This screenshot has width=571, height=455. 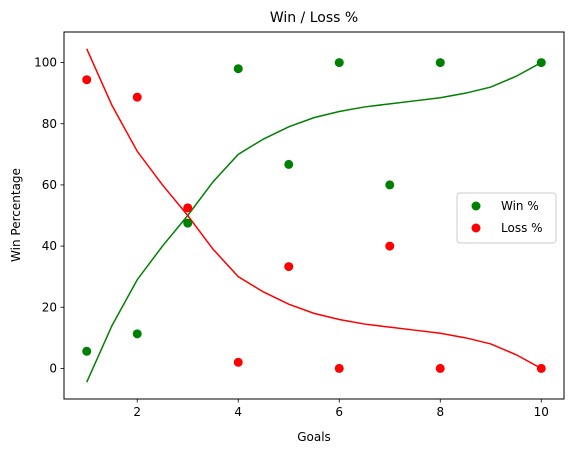 I want to click on y-tick-label-20: 20, so click(x=49, y=307).